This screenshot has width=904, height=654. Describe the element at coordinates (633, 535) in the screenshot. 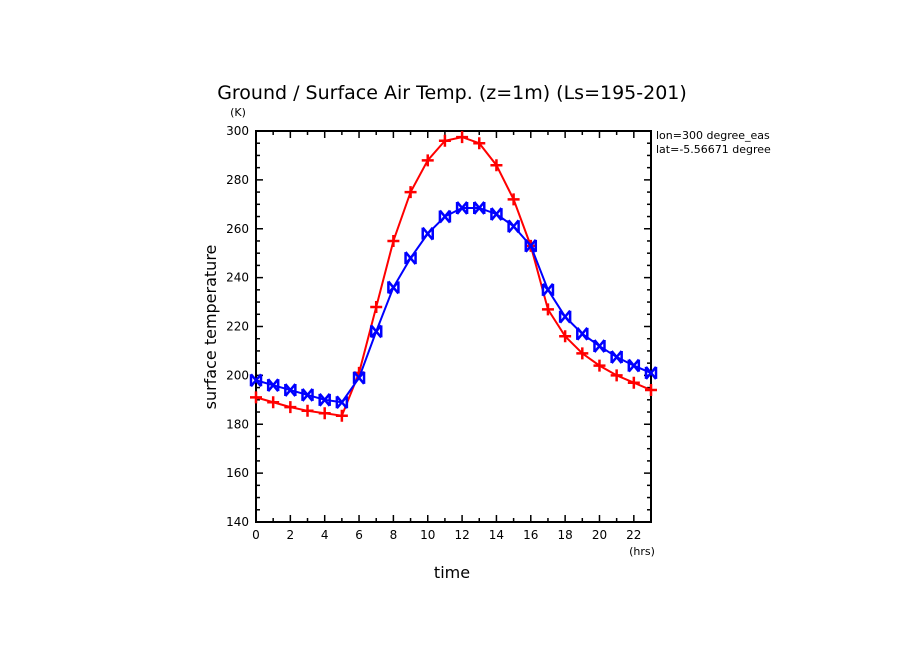

I see `x-tick-label: 22` at that location.